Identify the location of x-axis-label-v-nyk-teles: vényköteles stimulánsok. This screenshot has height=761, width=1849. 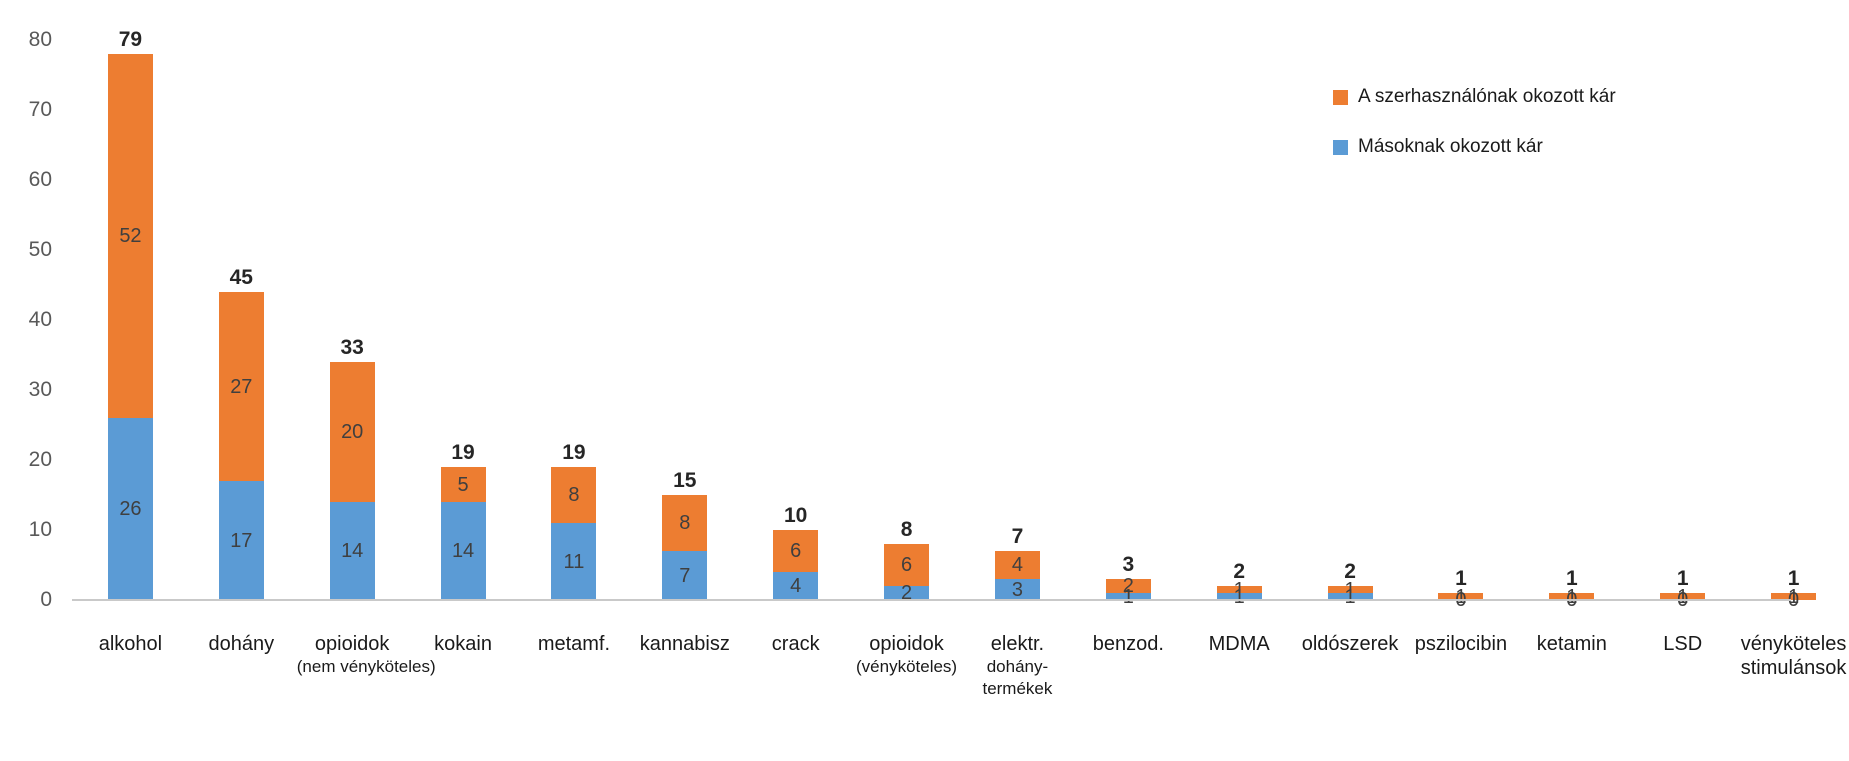
(1793, 640).